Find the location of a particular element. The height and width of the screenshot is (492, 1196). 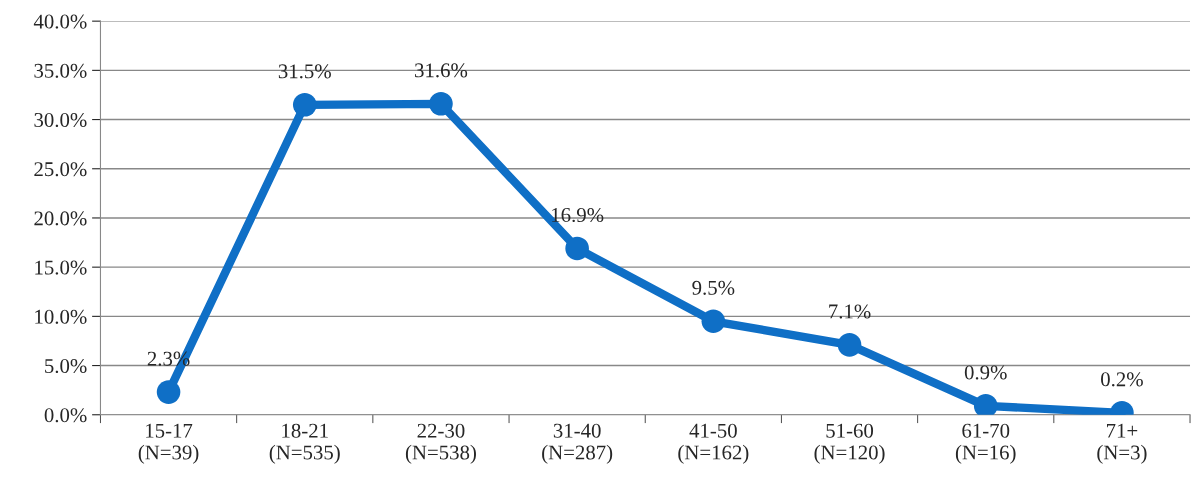

x-tick-label: 41-50 (N=162) is located at coordinates (713, 443).